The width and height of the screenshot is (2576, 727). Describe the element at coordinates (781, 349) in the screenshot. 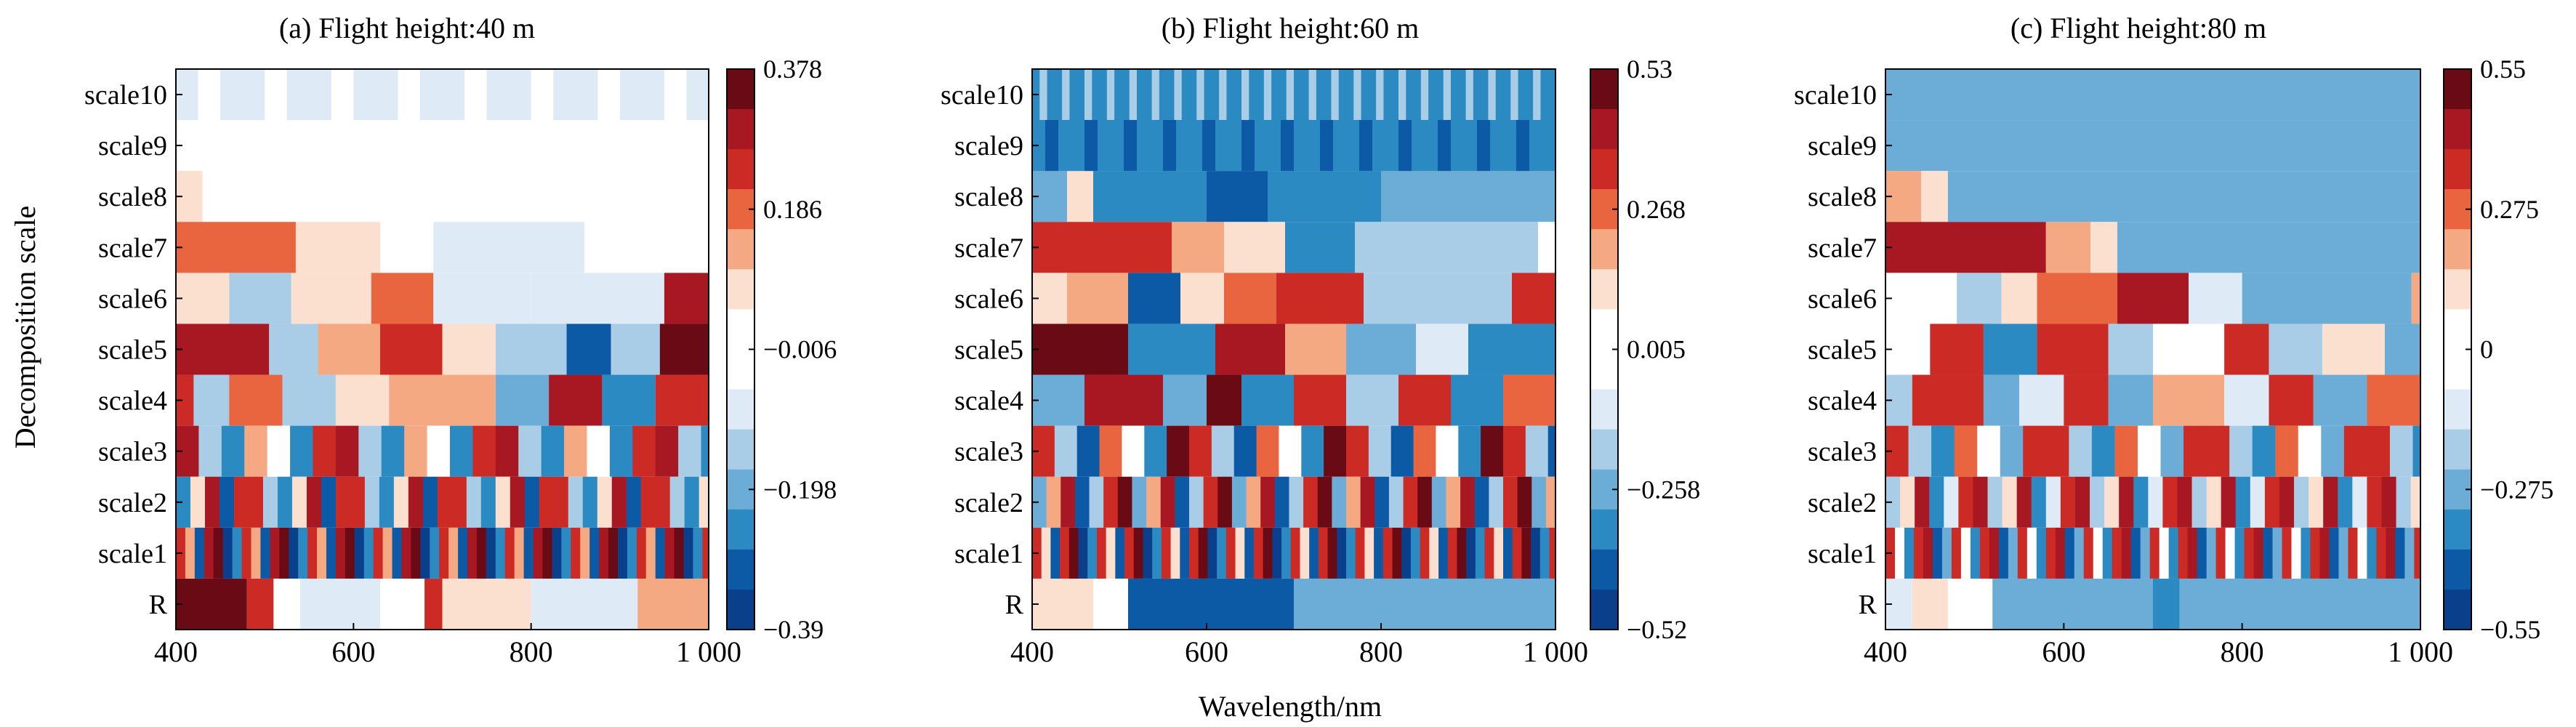

I see `panel-a-colorbar: 0.378 0.186 −0.006 −0.198 −0.39` at that location.